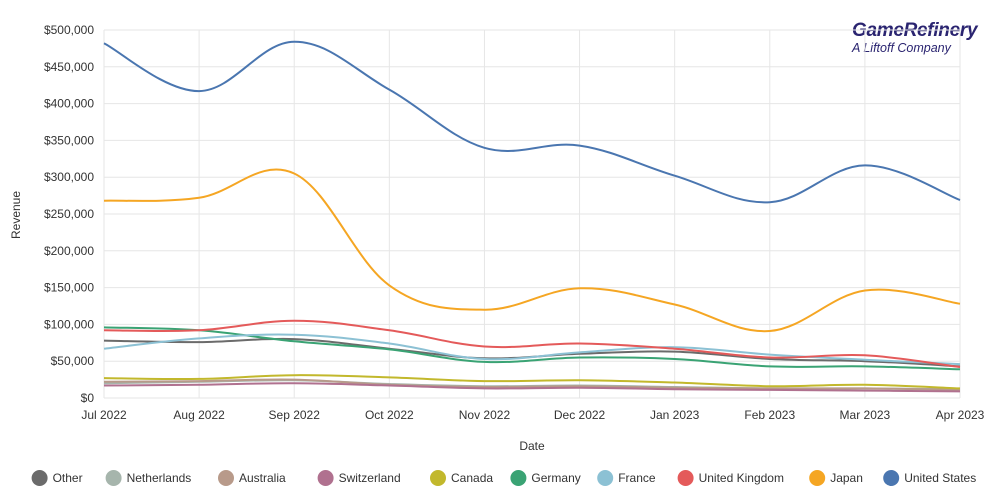  Describe the element at coordinates (69, 288) in the screenshot. I see `y-tick-label: $150,000` at that location.